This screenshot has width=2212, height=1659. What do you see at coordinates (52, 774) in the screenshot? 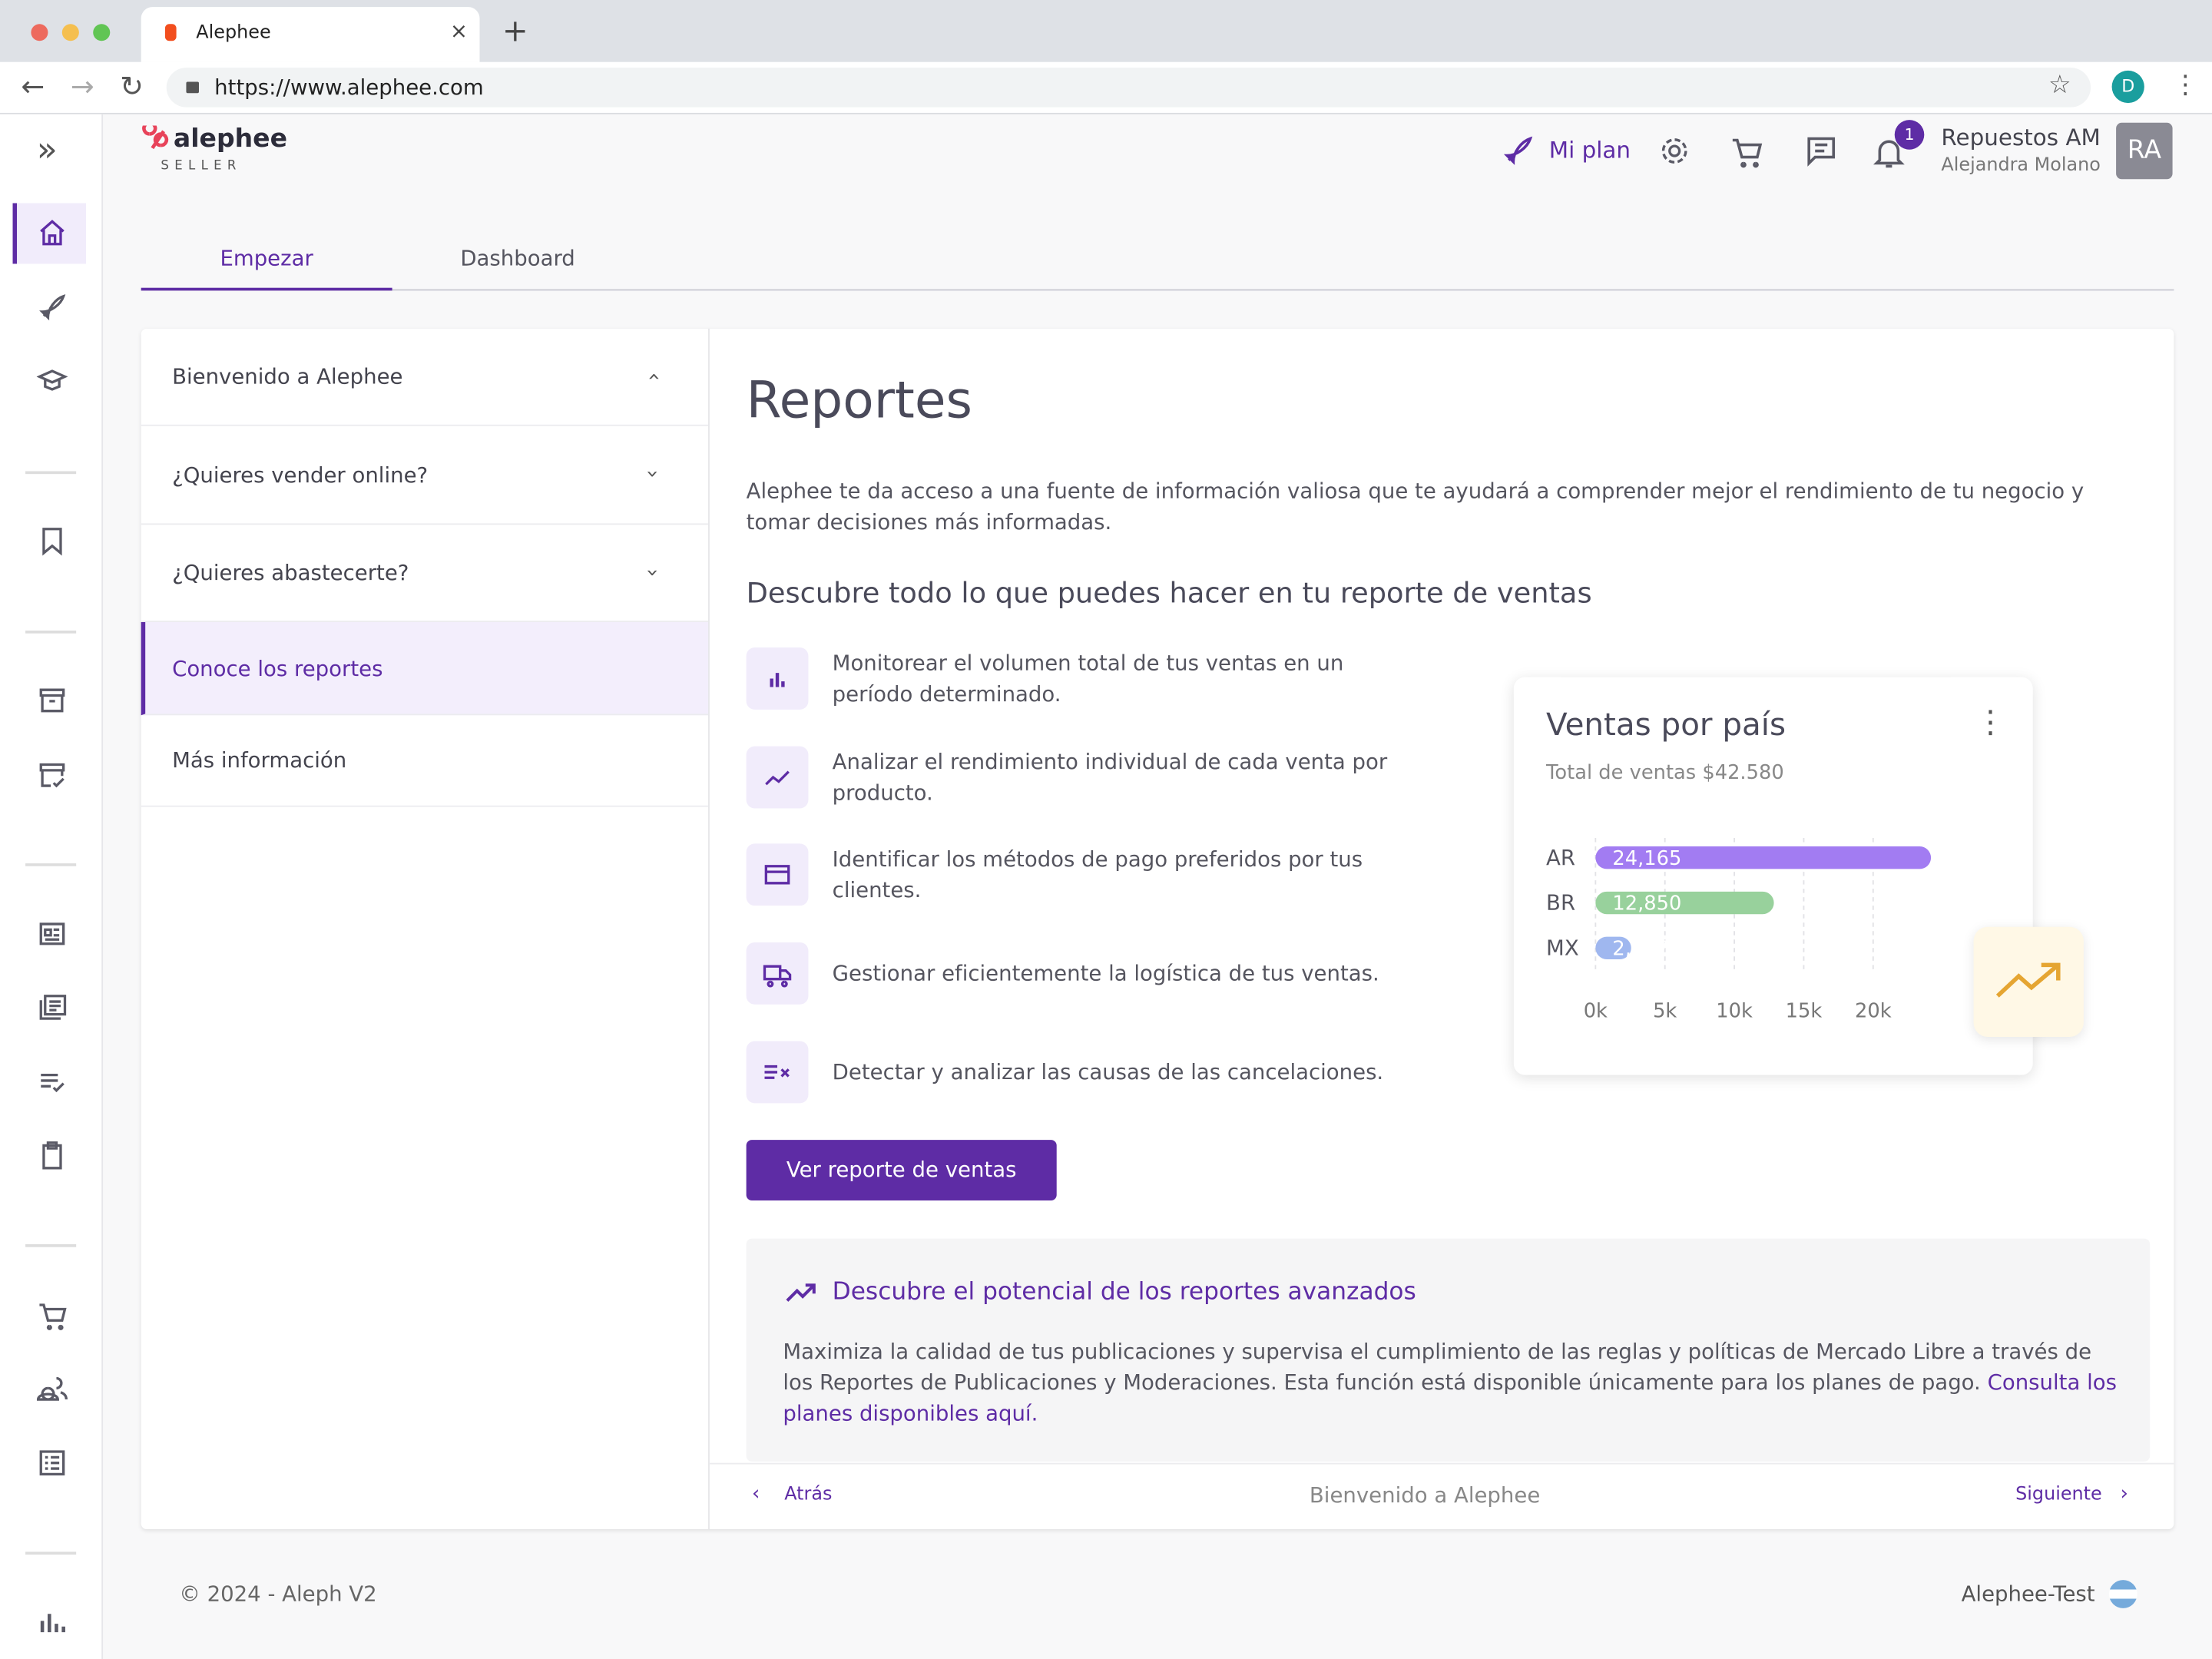
I see `inventory-icon` at bounding box center [52, 774].